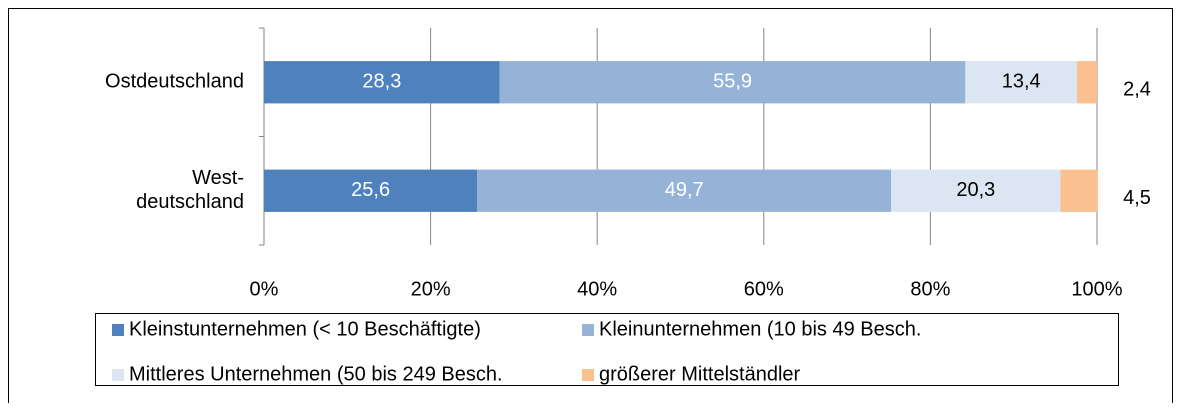 The width and height of the screenshot is (1182, 408). Describe the element at coordinates (1096, 289) in the screenshot. I see `x-tick-label: 100%` at that location.